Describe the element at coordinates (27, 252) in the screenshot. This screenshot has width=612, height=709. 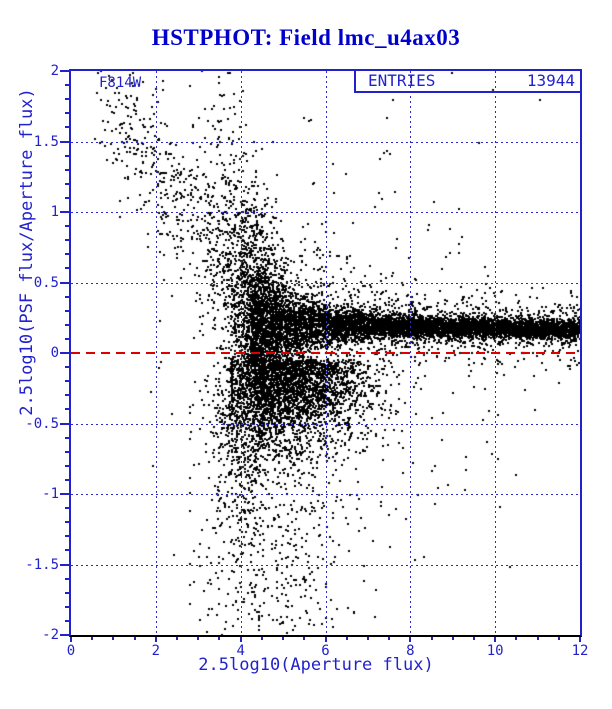
I see `y-axis-title: 2.5log10(PSF flux/Aperture flux)` at that location.